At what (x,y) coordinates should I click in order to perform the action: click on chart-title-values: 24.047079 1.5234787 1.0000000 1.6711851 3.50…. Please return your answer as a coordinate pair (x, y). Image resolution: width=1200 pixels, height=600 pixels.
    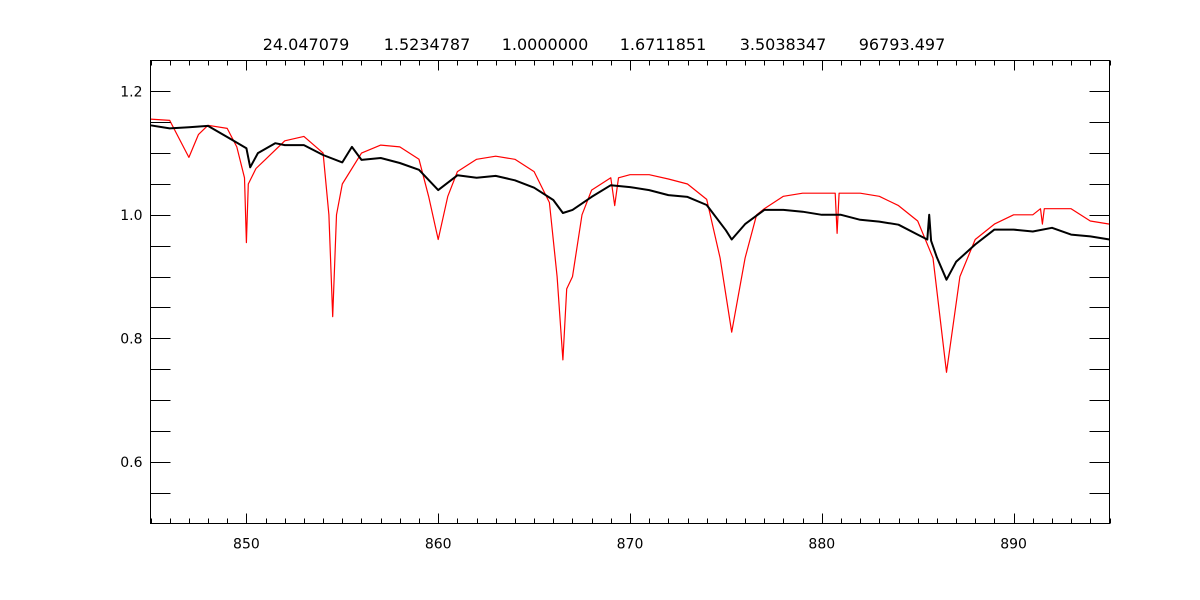
    Looking at the image, I should click on (604, 44).